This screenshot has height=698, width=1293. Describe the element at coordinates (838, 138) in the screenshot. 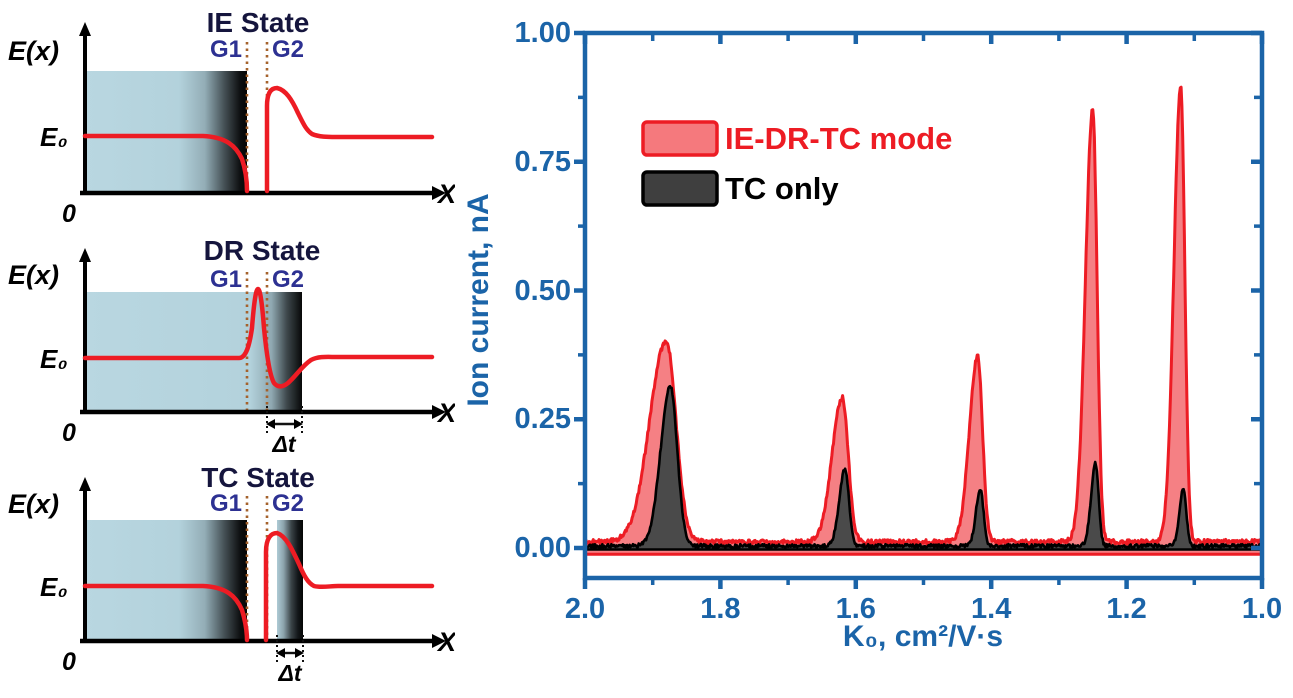

I see `legend-label-ie-dr-tc: IE-DR-TC mode` at that location.